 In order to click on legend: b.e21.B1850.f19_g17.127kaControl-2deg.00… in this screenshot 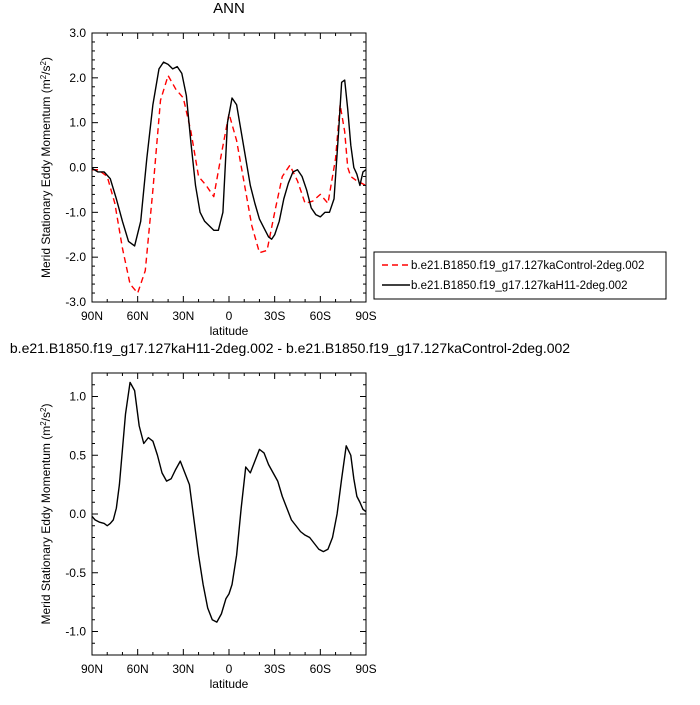, I will do `click(520, 275)`.